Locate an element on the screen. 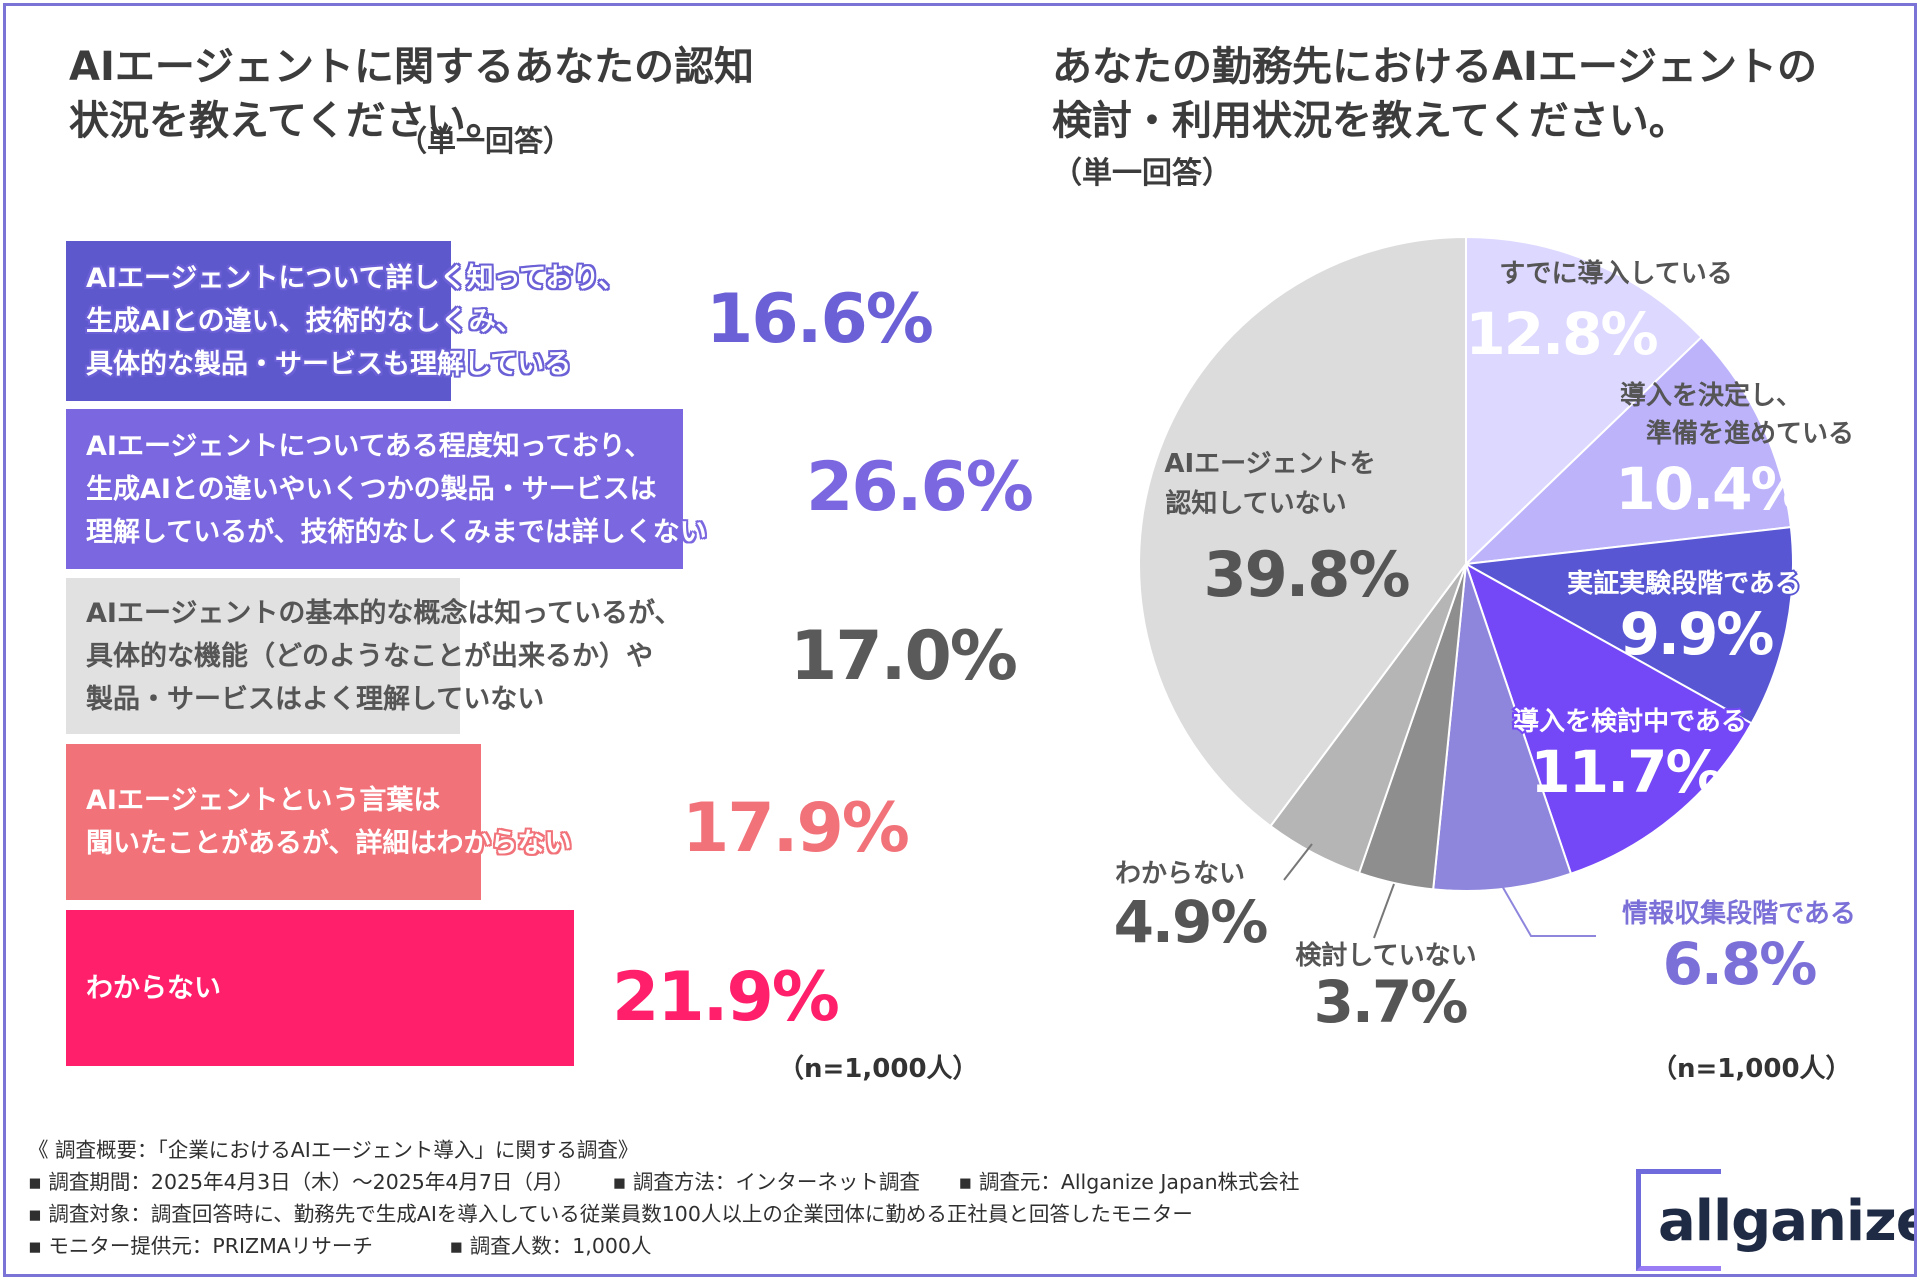 The width and height of the screenshot is (1920, 1280). bar-value-2: 26.6% is located at coordinates (920, 487).